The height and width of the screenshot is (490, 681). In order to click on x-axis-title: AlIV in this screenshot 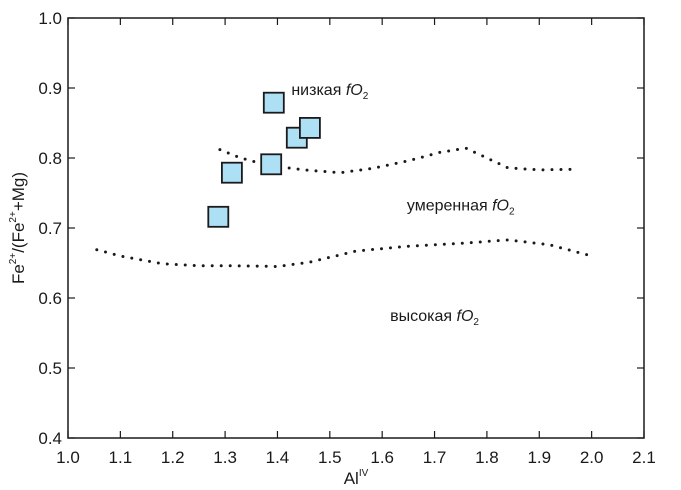, I will do `click(356, 478)`.